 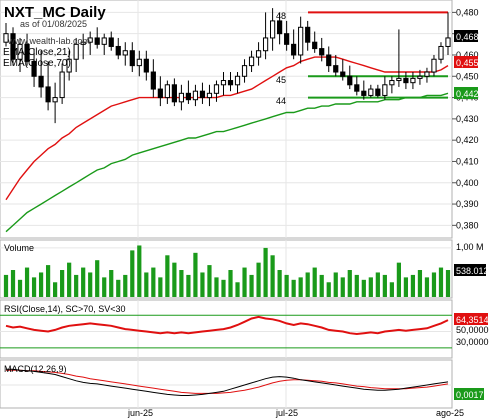 I want to click on macd-series, so click(x=227, y=382).